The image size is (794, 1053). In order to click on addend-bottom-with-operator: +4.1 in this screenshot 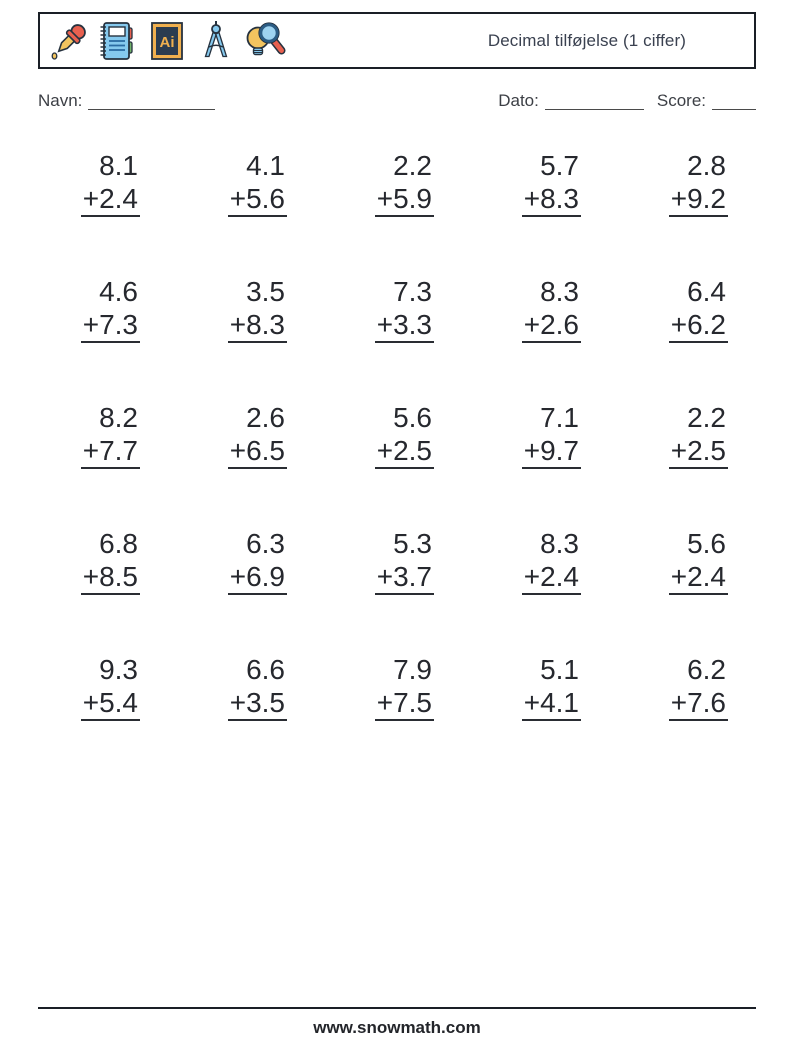, I will do `click(551, 703)`.